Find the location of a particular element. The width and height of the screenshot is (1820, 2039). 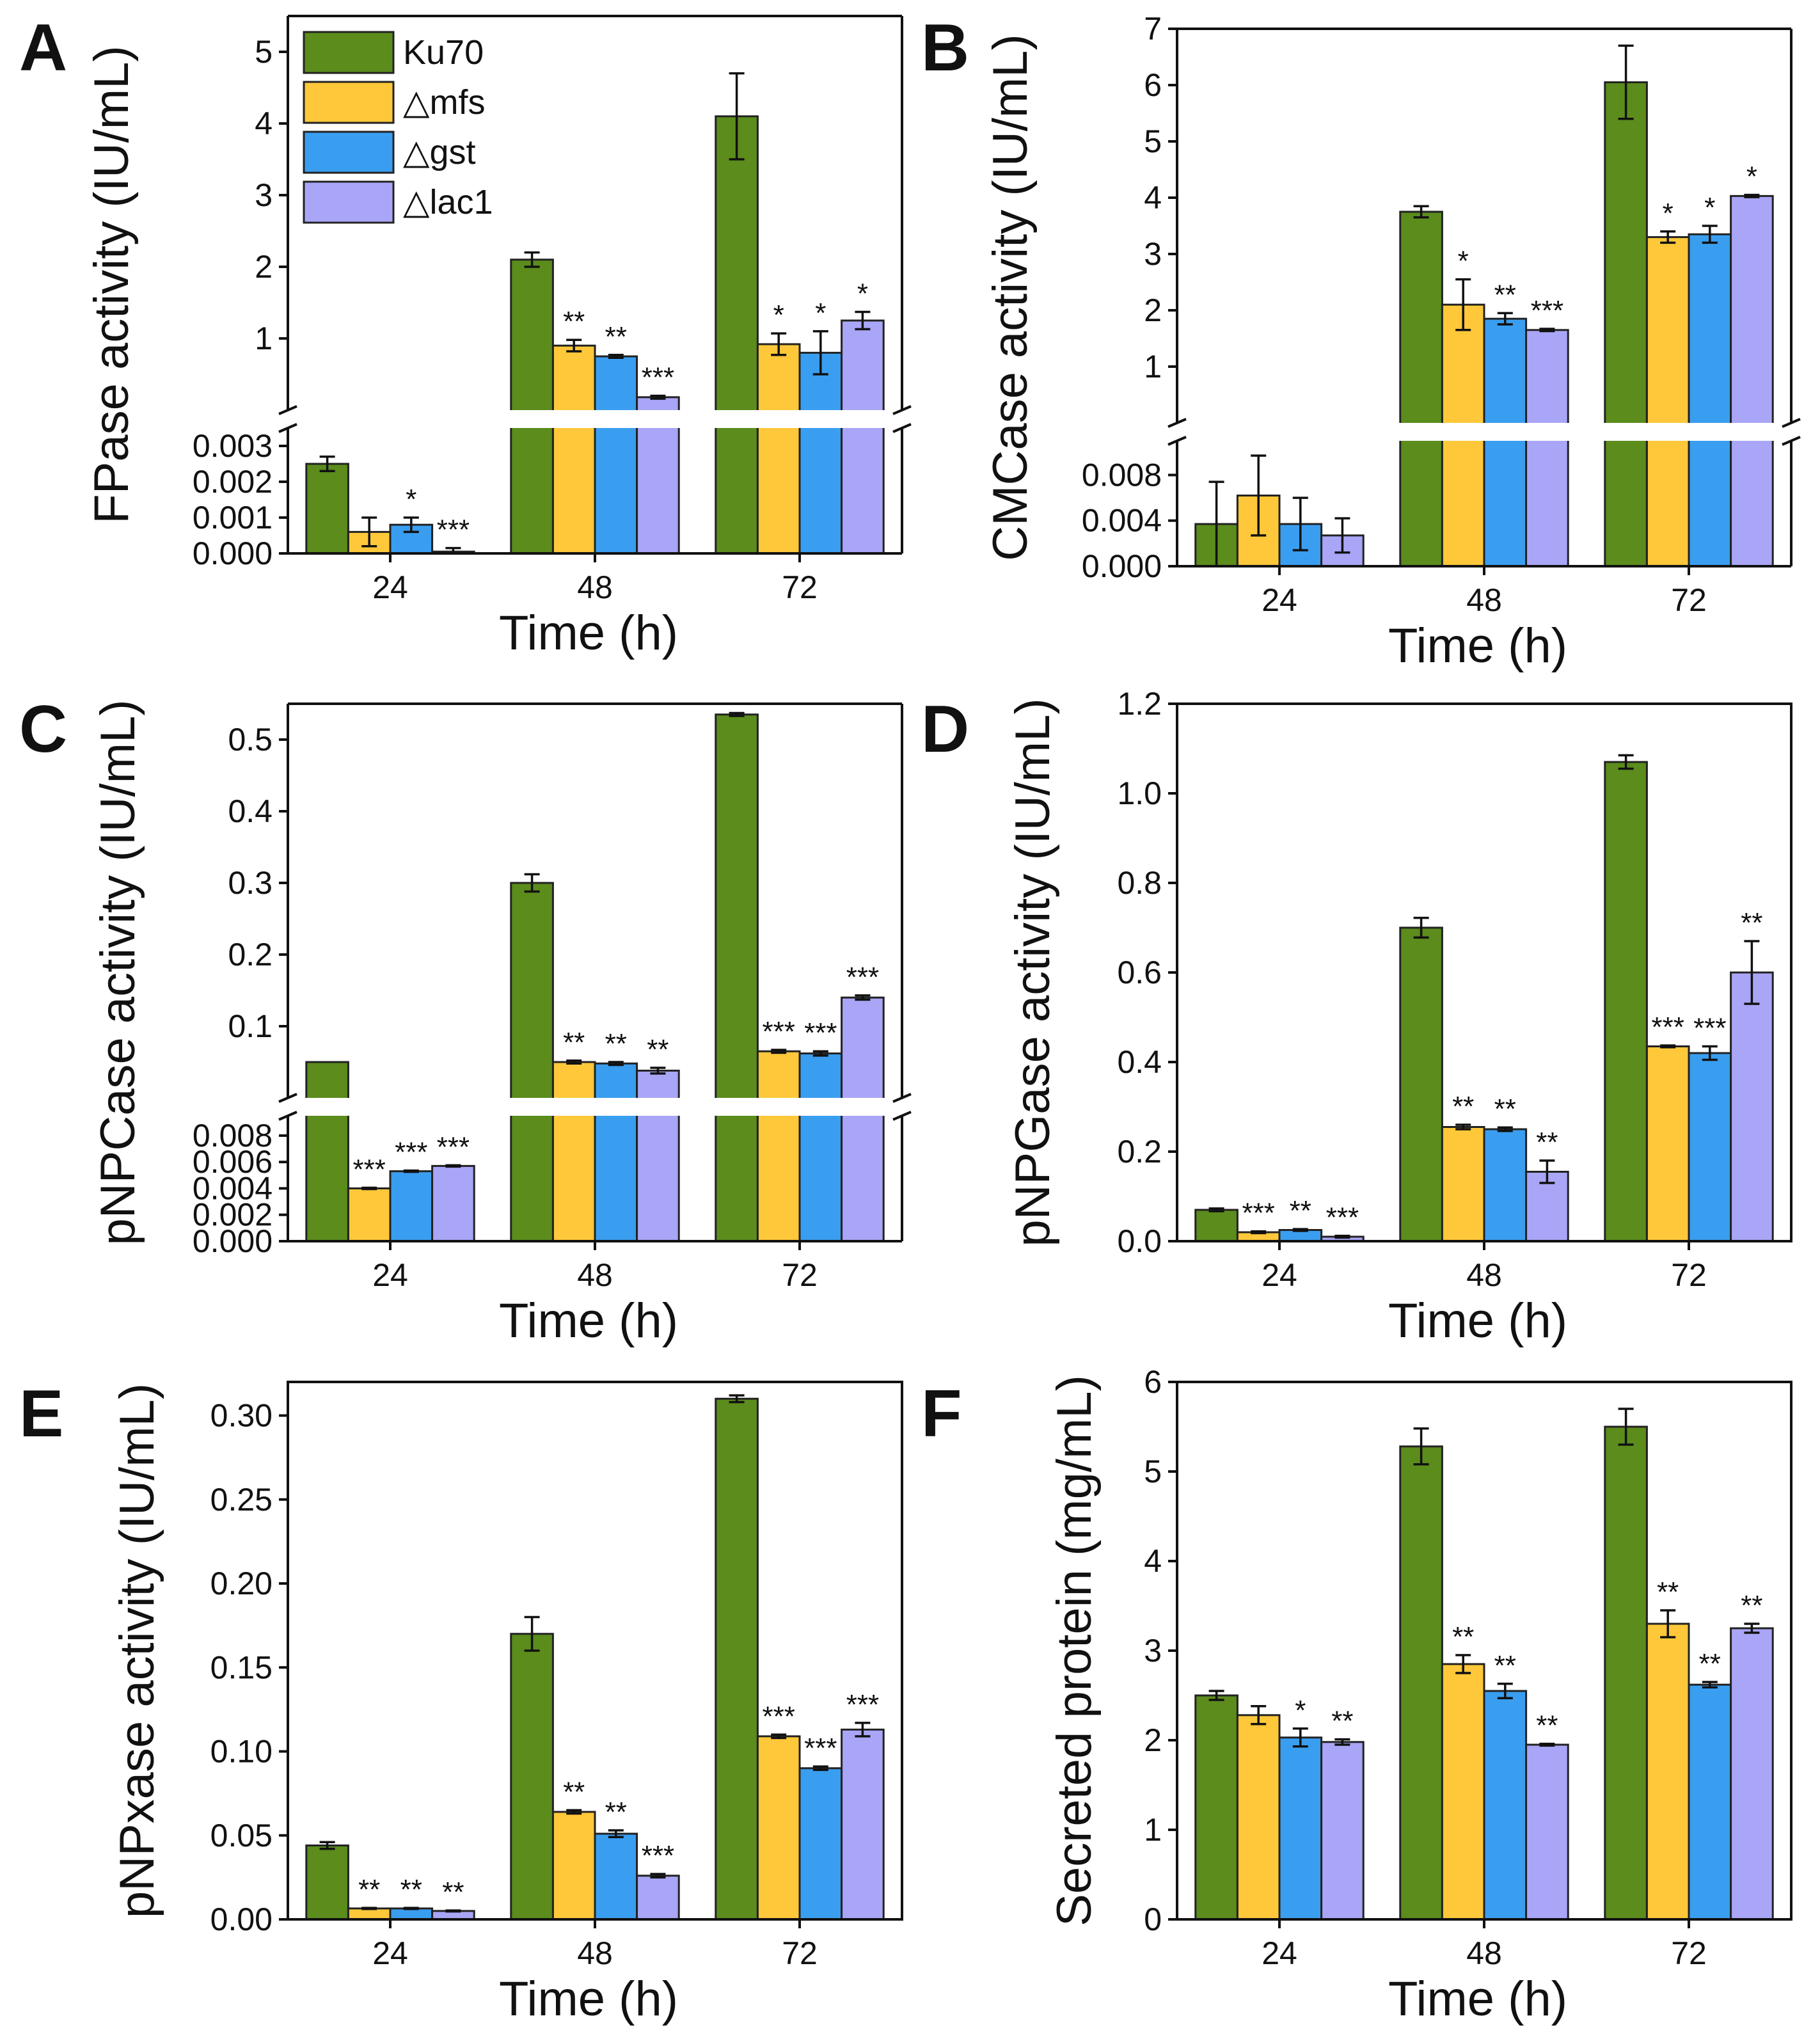

y-tick-label: 0.30 is located at coordinates (241, 1416).